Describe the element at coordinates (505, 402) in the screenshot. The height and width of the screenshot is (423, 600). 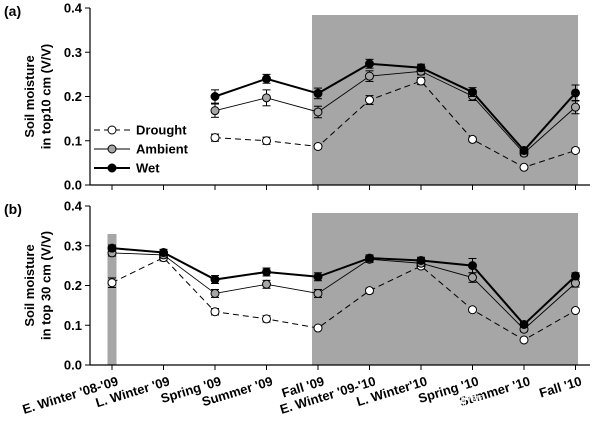
I see `watermark-text: 知乎 @JinTao.Li` at that location.